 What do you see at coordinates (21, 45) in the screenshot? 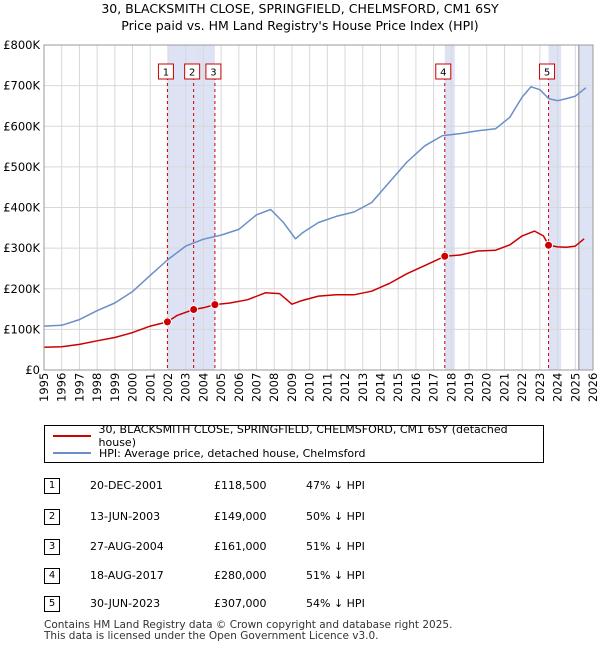
I see `y-tick-label: £800K` at bounding box center [21, 45].